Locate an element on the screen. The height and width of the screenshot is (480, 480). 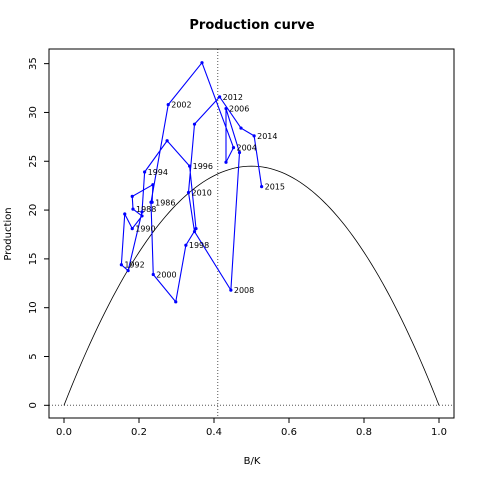
point-label: 2000 is located at coordinates (166, 275).